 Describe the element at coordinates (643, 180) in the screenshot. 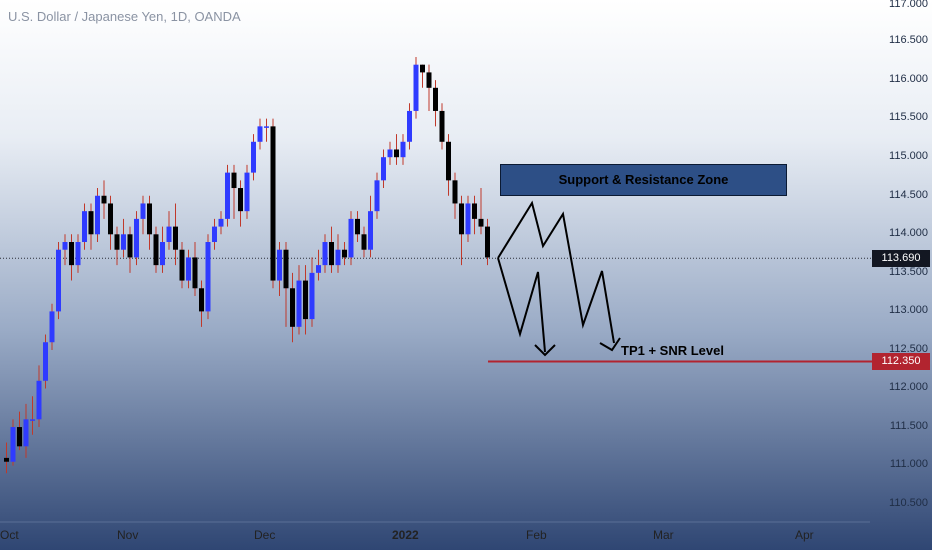

I see `support-resistance-zone: Support & Resistance Zone` at that location.